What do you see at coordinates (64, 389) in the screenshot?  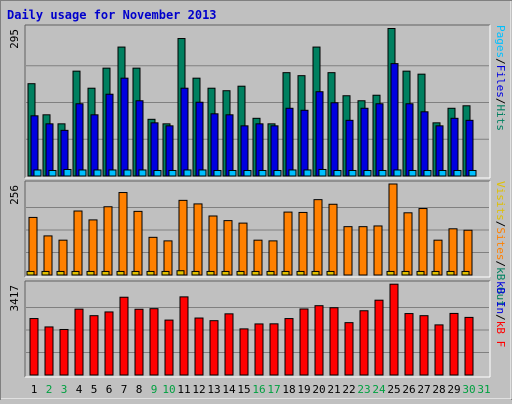 I see `x-tick-label-3: 3` at bounding box center [64, 389].